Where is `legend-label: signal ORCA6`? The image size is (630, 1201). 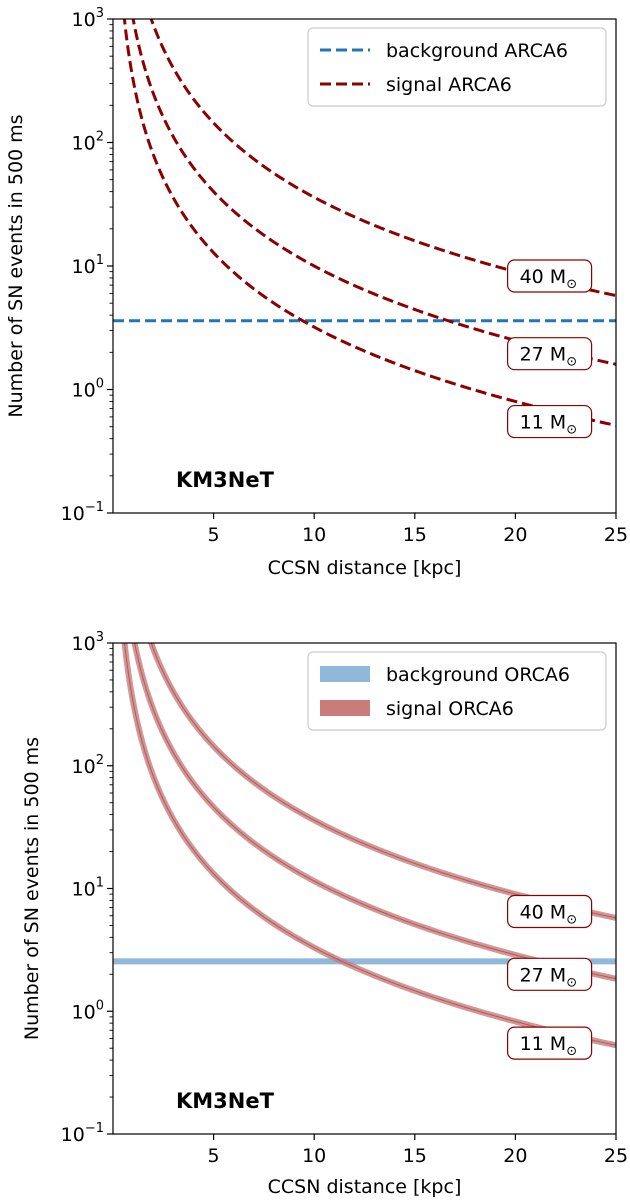 legend-label: signal ORCA6 is located at coordinates (450, 709).